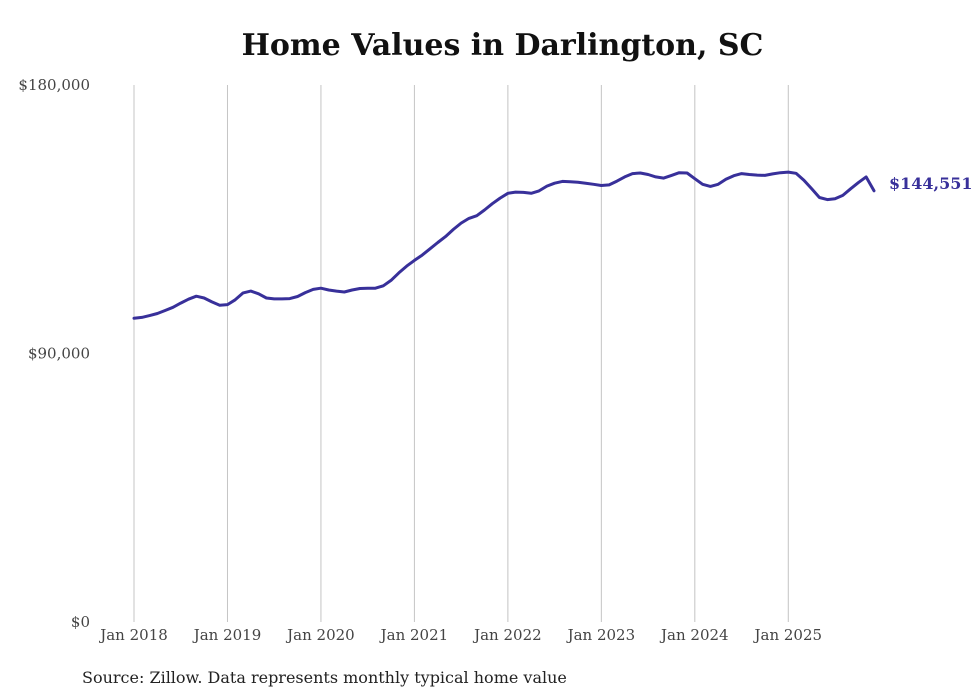 The width and height of the screenshot is (980, 699). Describe the element at coordinates (694, 635) in the screenshot. I see `x-tick-label: Jan 2024` at that location.